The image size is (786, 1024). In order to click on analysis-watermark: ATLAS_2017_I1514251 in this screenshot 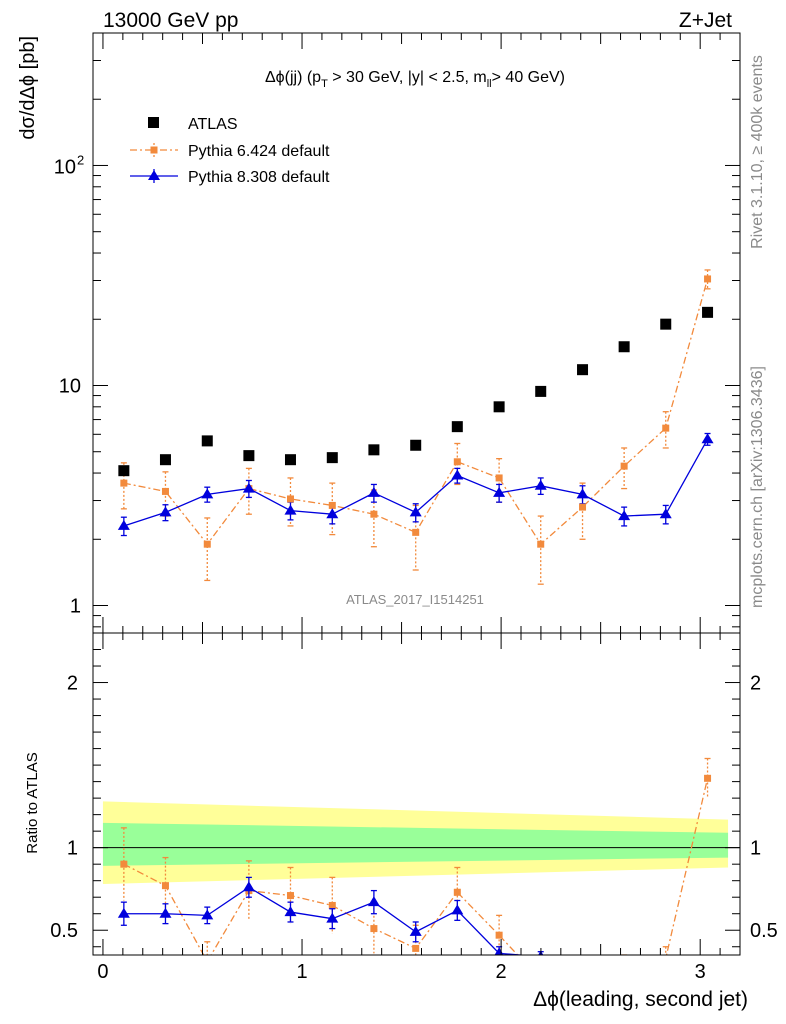, I will do `click(415, 599)`.